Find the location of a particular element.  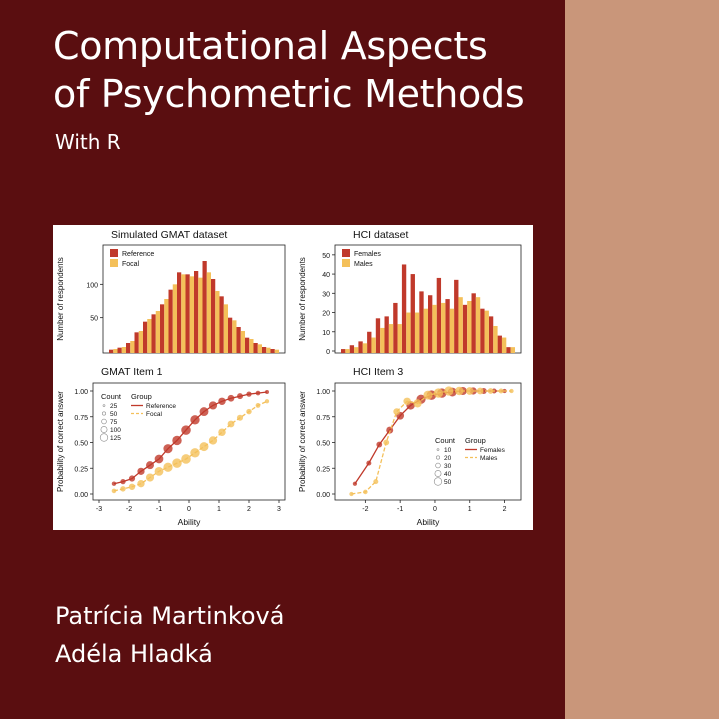

y-tick-label: 10 is located at coordinates (326, 333).